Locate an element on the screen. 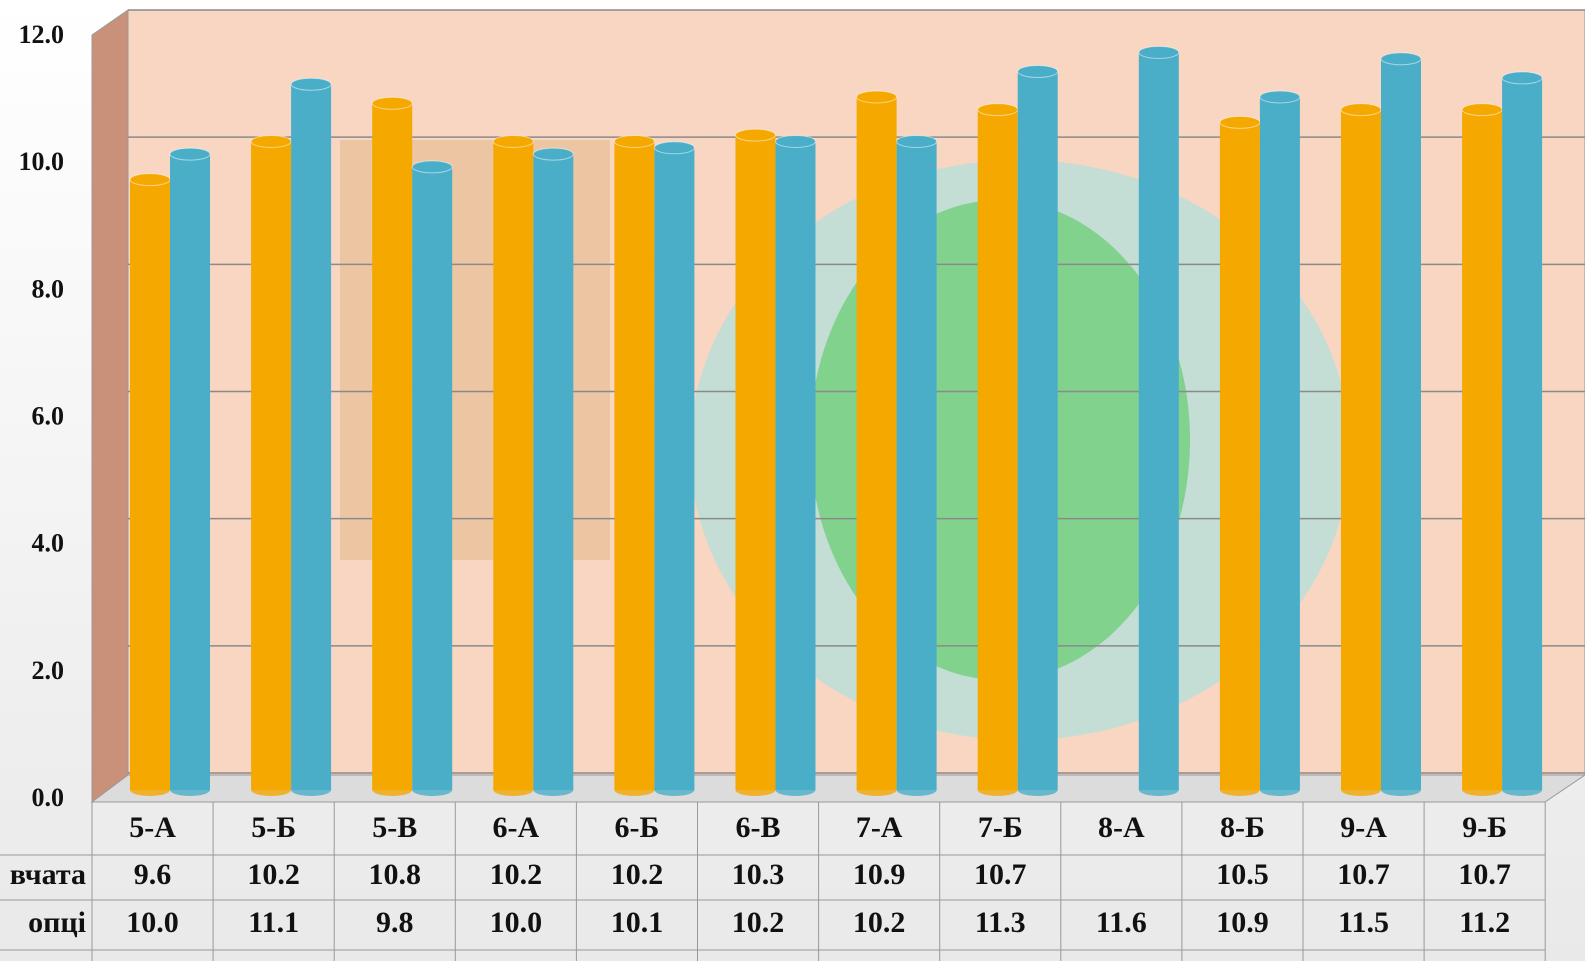 Image resolution: width=1585 pixels, height=961 pixels. table-value: 11.6 is located at coordinates (1121, 922).